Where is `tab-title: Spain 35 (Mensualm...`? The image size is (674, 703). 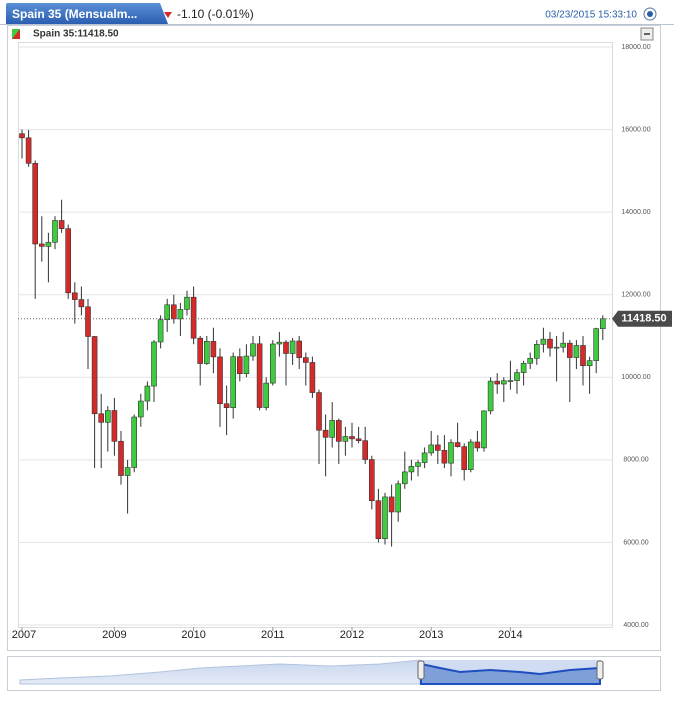
tab-title: Spain 35 (Mensualm... is located at coordinates (74, 14).